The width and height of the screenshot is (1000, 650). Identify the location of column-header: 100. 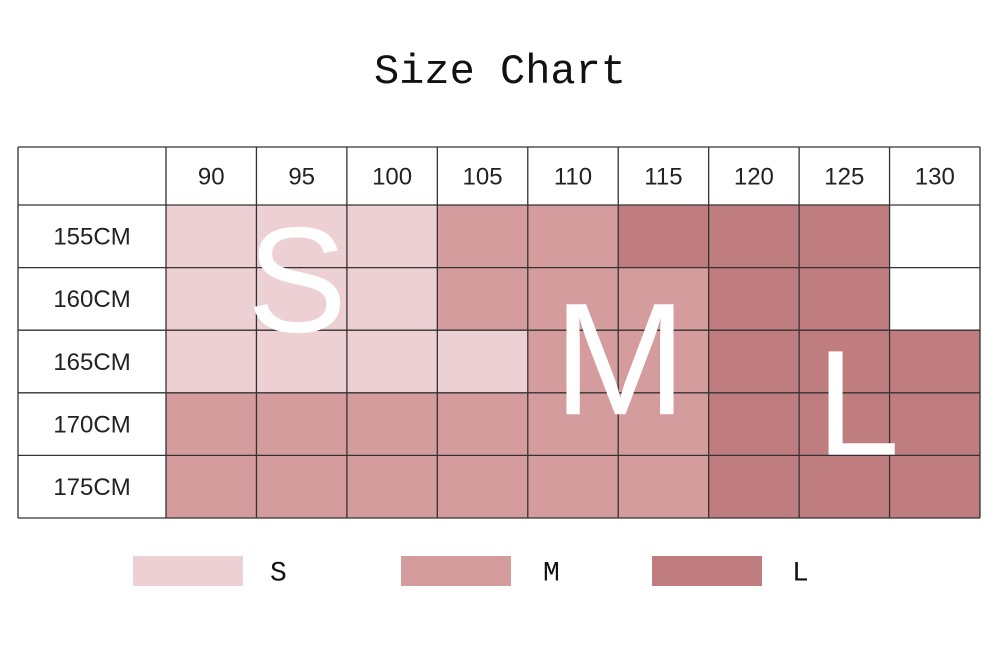
(392, 176).